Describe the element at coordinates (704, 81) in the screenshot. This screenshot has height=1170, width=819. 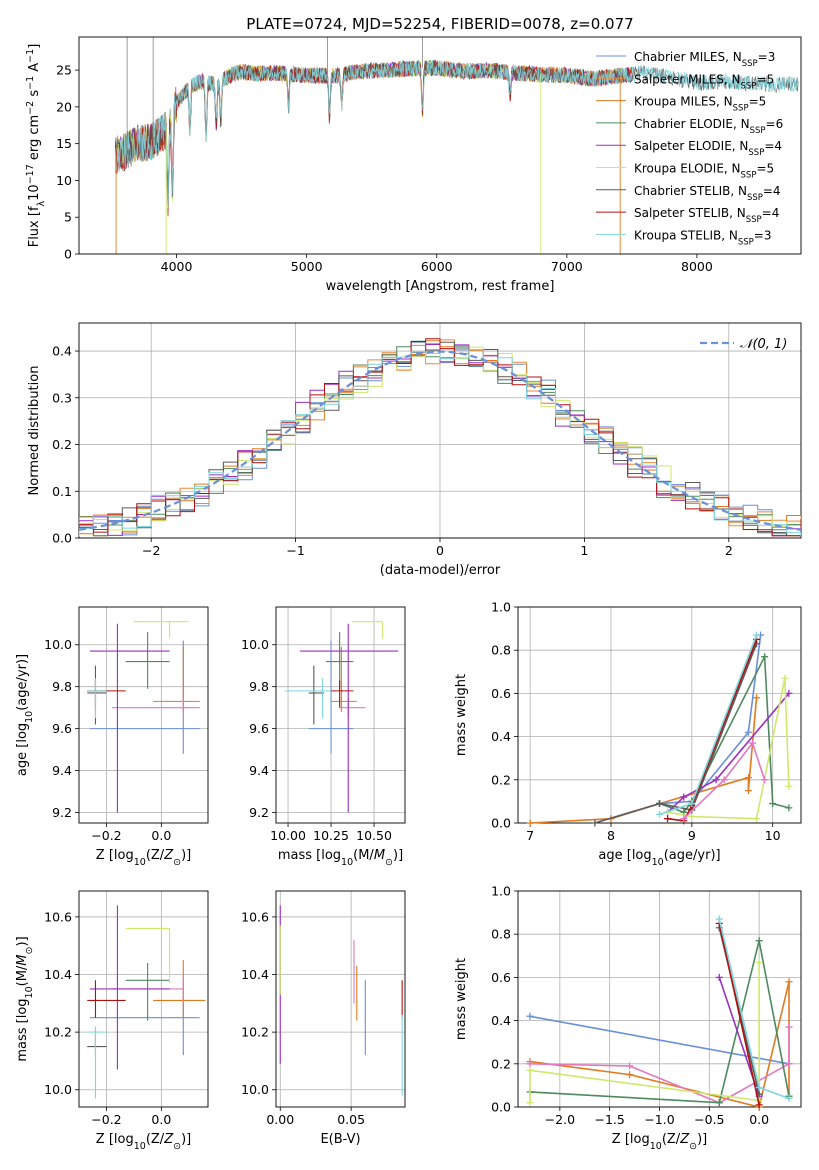
I see `legend-entry: Salpeter MILES, NSSP=5` at that location.